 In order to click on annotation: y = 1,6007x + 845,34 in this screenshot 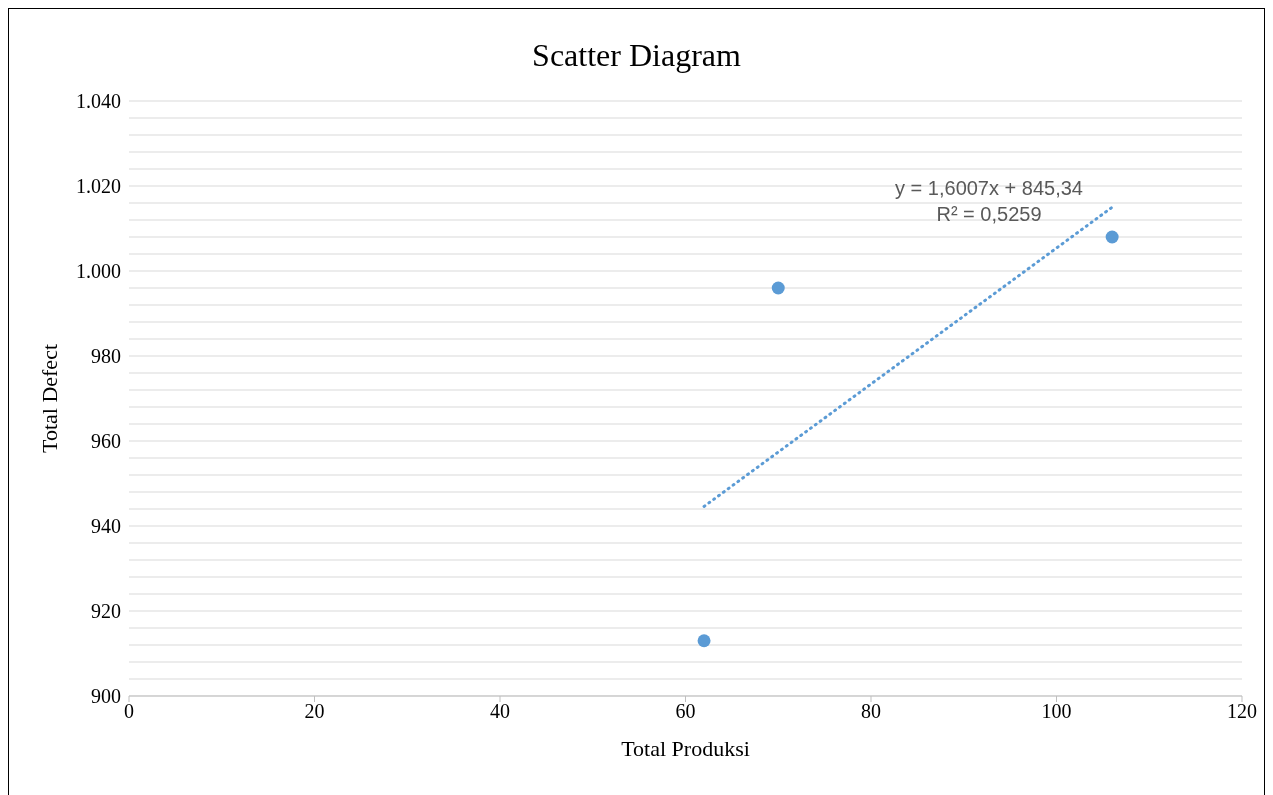, I will do `click(989, 188)`.